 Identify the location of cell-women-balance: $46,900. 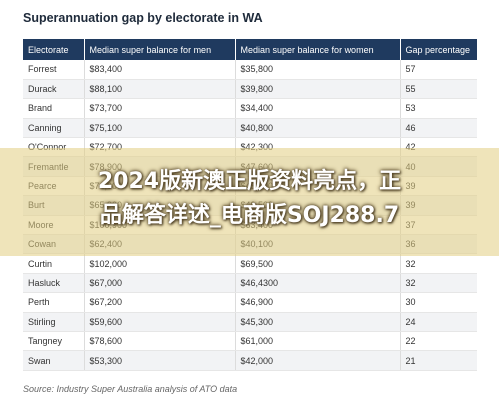
(318, 302).